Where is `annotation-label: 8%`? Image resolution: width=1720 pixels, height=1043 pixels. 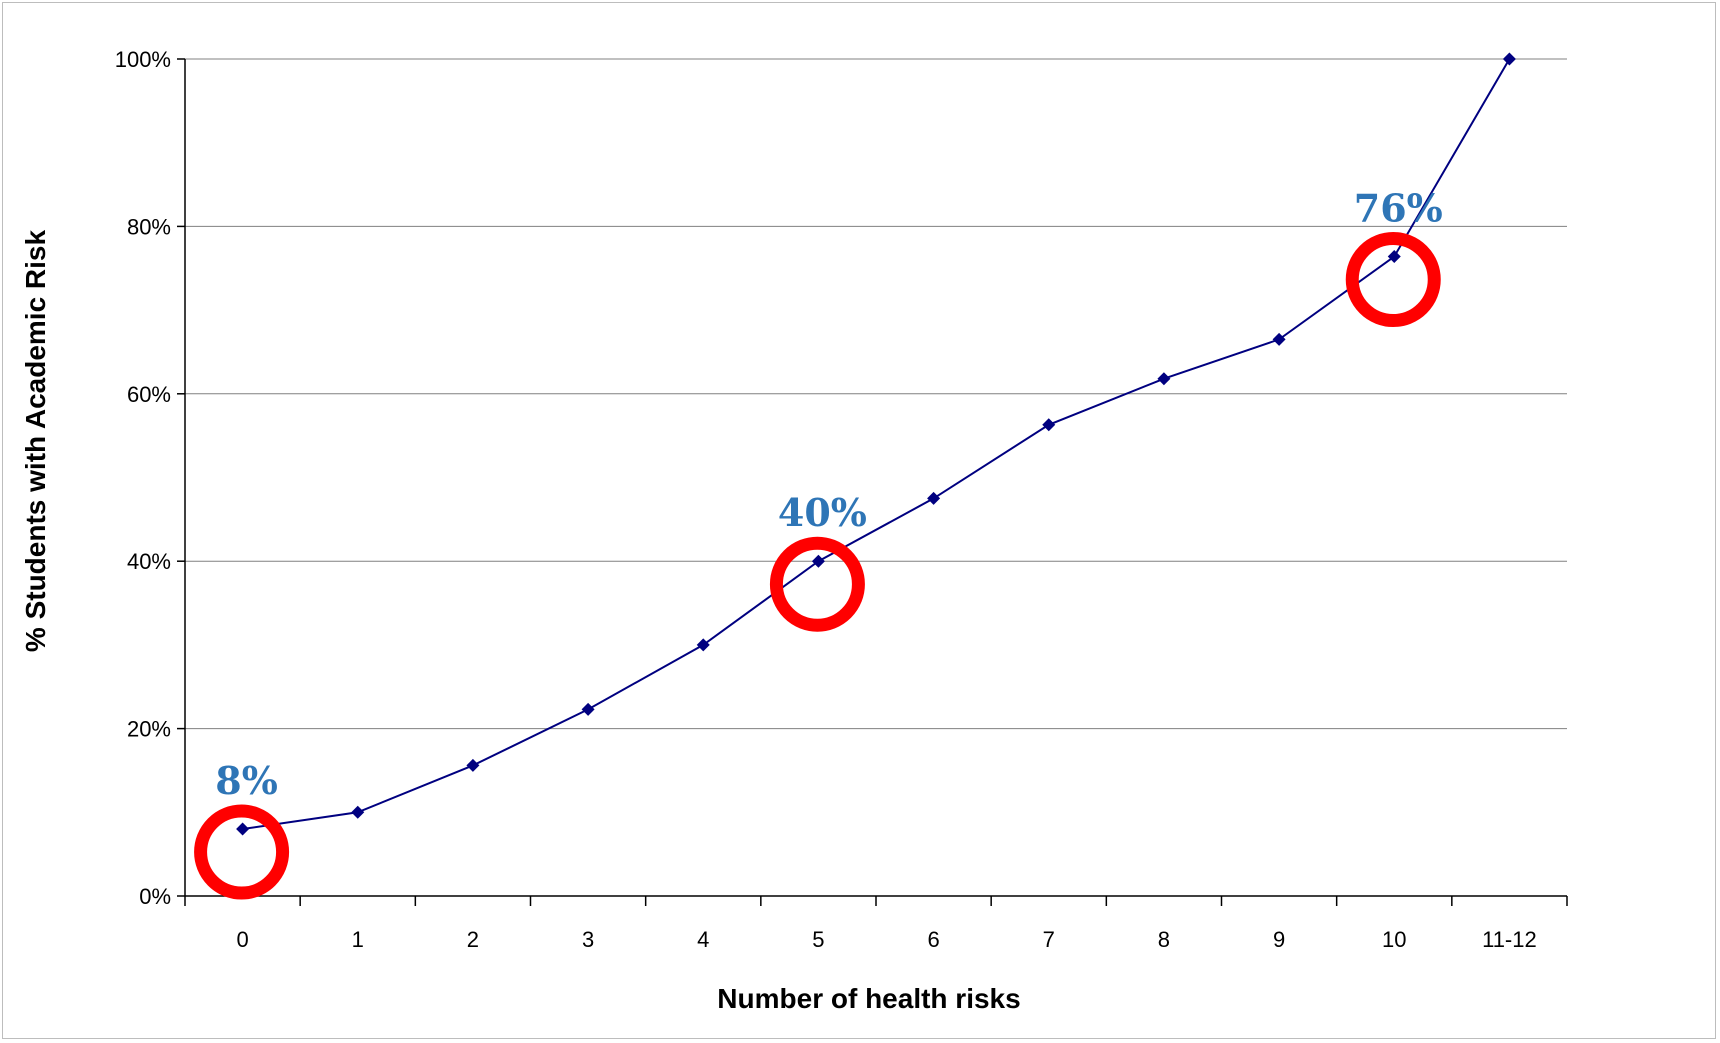
annotation-label: 8% is located at coordinates (246, 780).